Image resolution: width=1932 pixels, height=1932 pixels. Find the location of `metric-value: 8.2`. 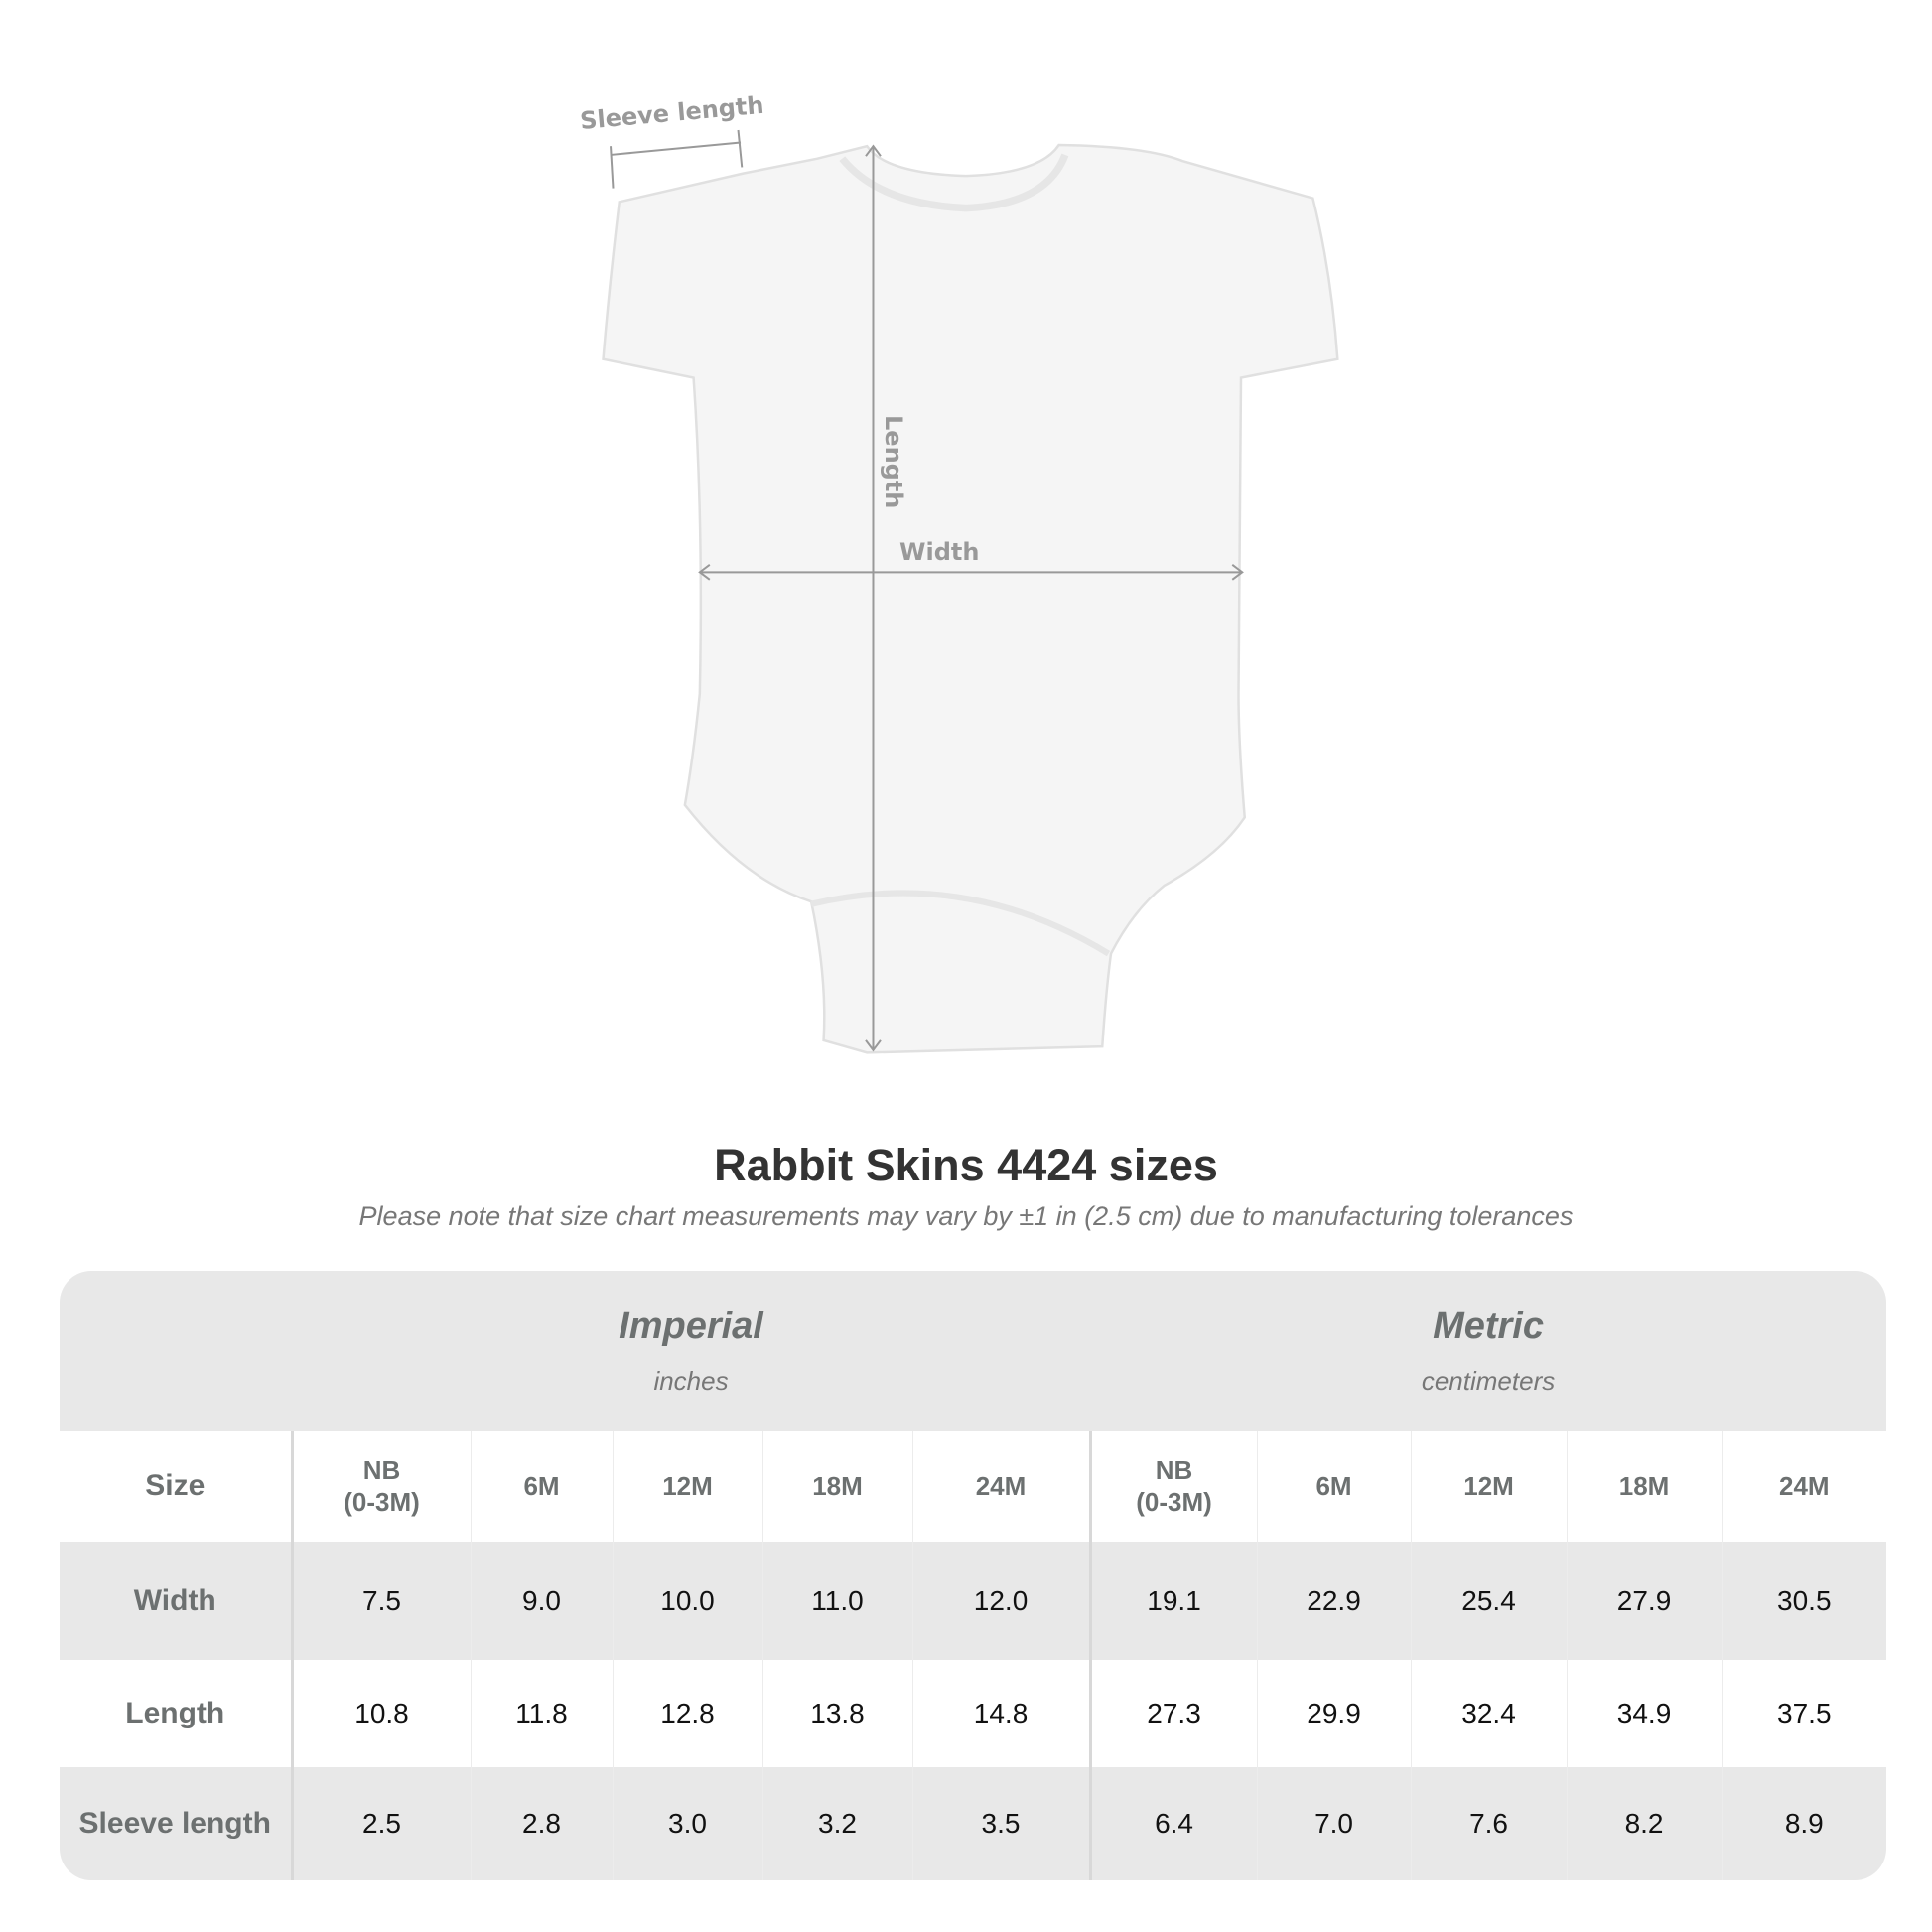

metric-value: 8.2 is located at coordinates (1645, 1823).